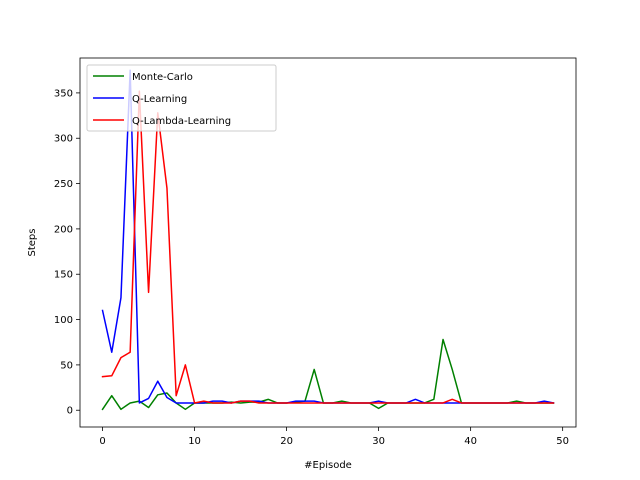 This screenshot has height=480, width=640. What do you see at coordinates (328, 465) in the screenshot?
I see `x-axis-title: #Episode` at bounding box center [328, 465].